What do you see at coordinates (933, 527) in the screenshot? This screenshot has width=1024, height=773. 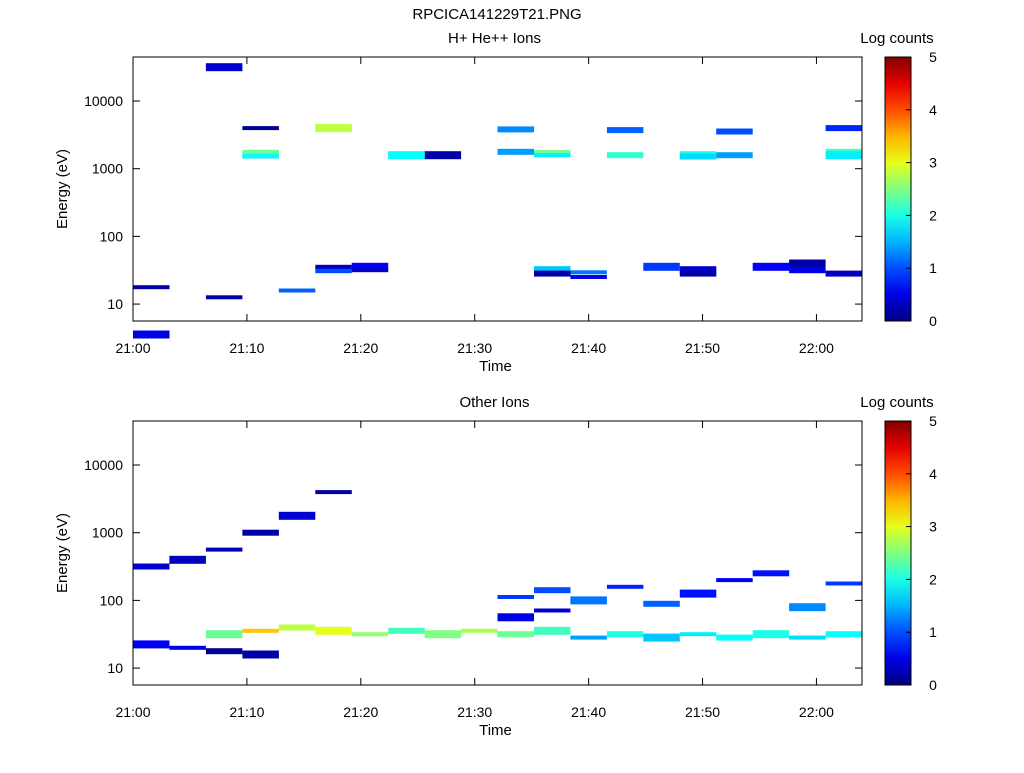 I see `colorbar-tick-label: 3` at bounding box center [933, 527].